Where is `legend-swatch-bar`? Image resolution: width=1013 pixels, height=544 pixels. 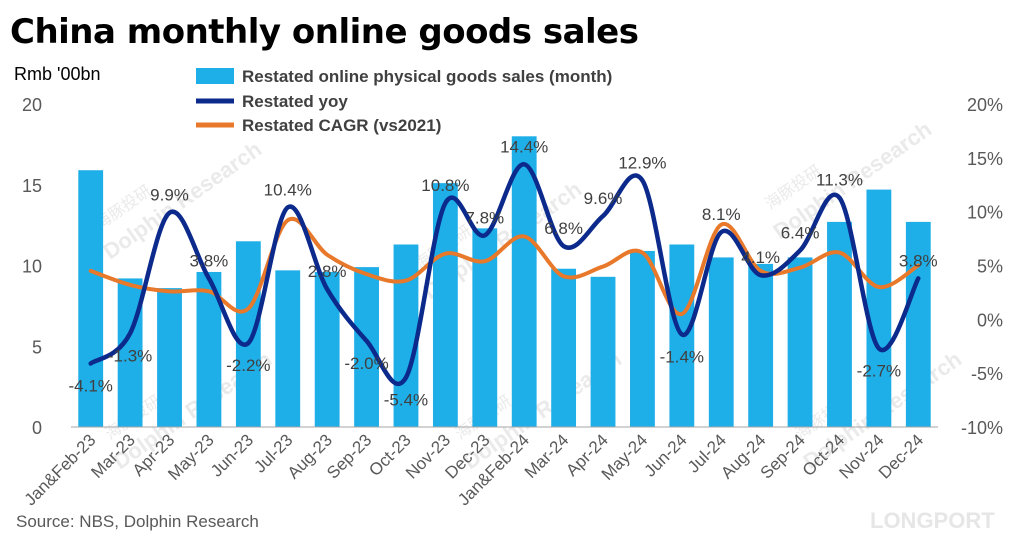 legend-swatch-bar is located at coordinates (215, 76).